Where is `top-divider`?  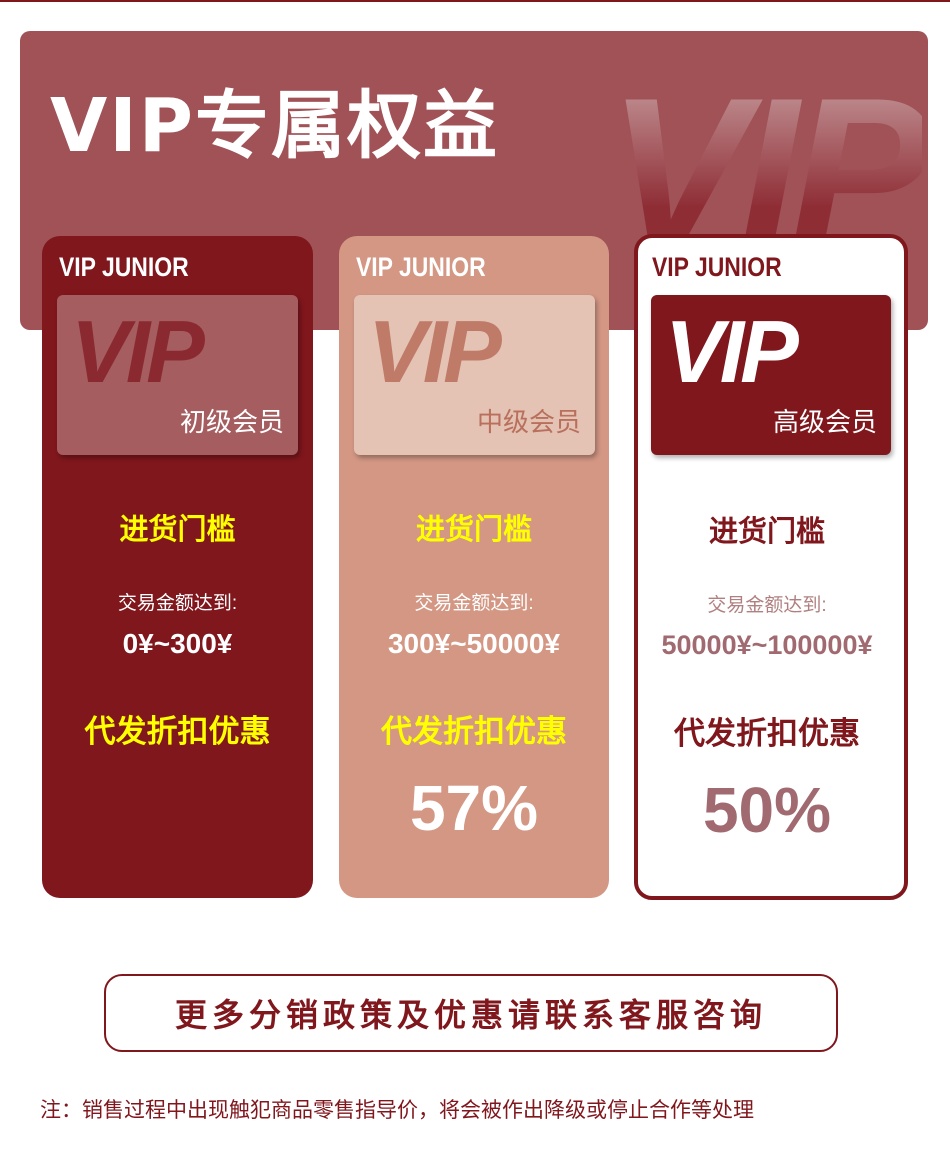 top-divider is located at coordinates (475, 1).